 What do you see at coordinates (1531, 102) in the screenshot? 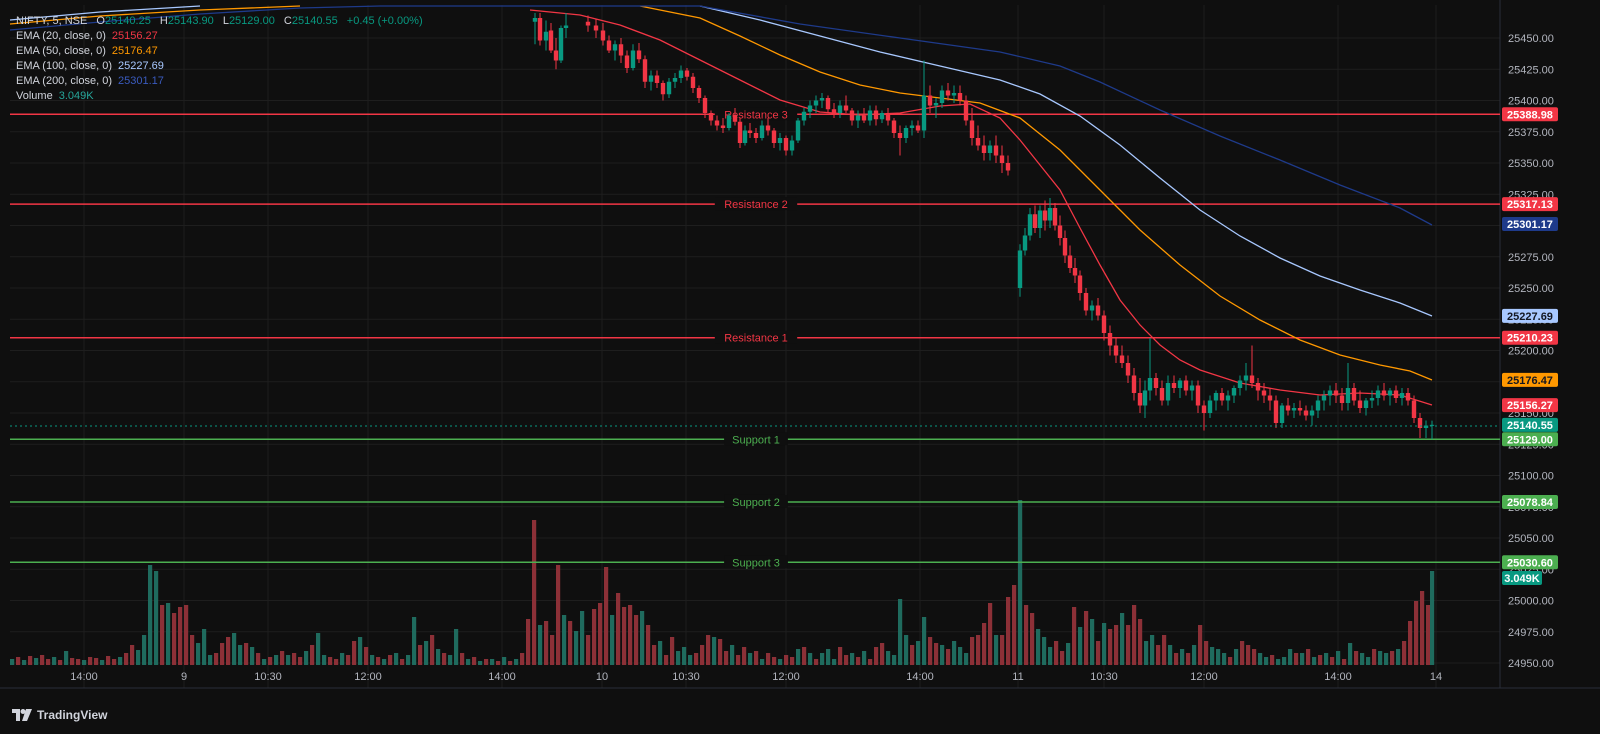
I see `y-tick-label: 25400.00` at bounding box center [1531, 102].